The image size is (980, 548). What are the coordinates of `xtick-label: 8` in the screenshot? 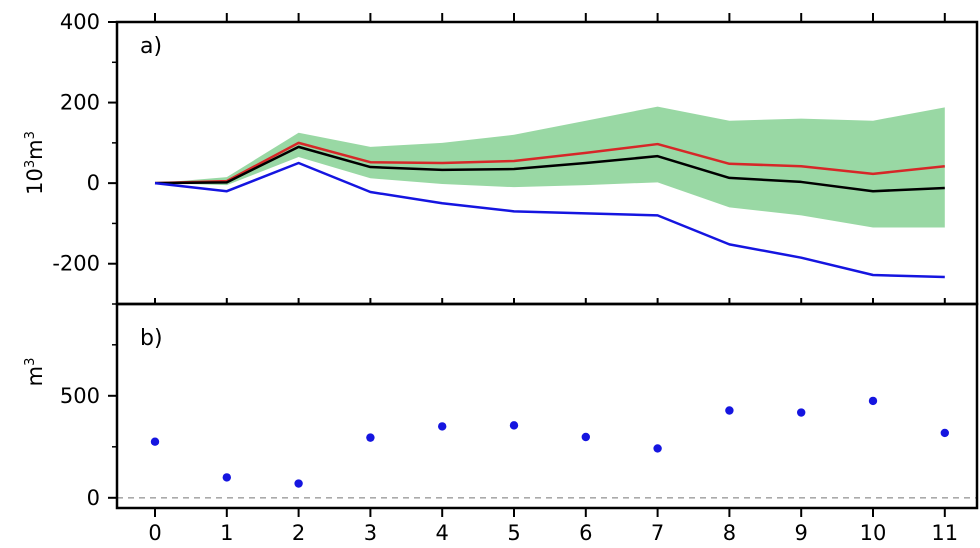 It's located at (729, 533).